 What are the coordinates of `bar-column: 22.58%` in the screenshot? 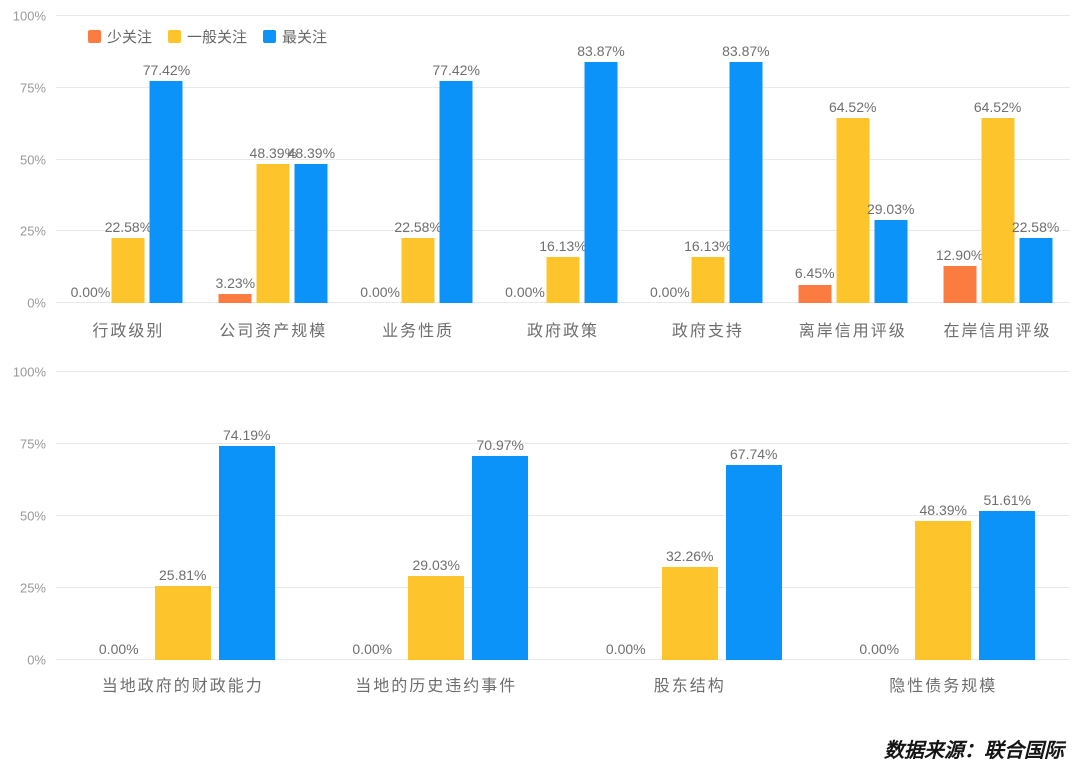 It's located at (128, 159).